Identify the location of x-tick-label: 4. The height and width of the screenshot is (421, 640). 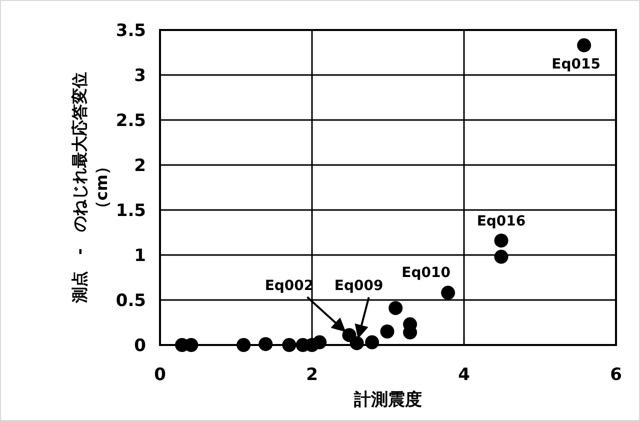
(464, 375).